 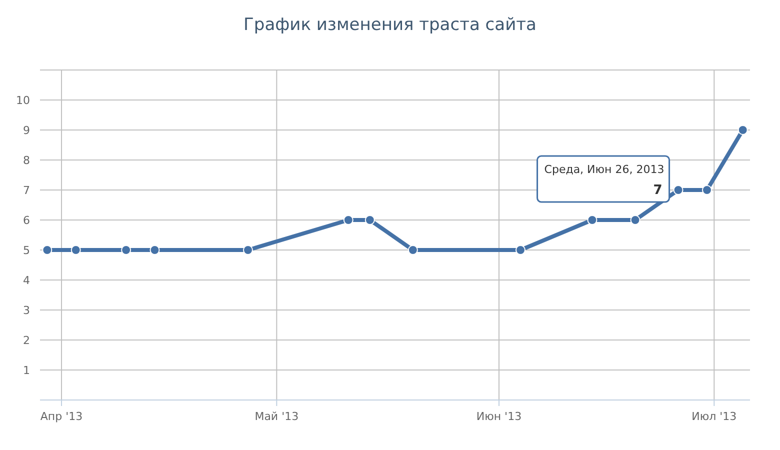 What do you see at coordinates (499, 416) in the screenshot?
I see `x-tick-label: Июн '13` at bounding box center [499, 416].